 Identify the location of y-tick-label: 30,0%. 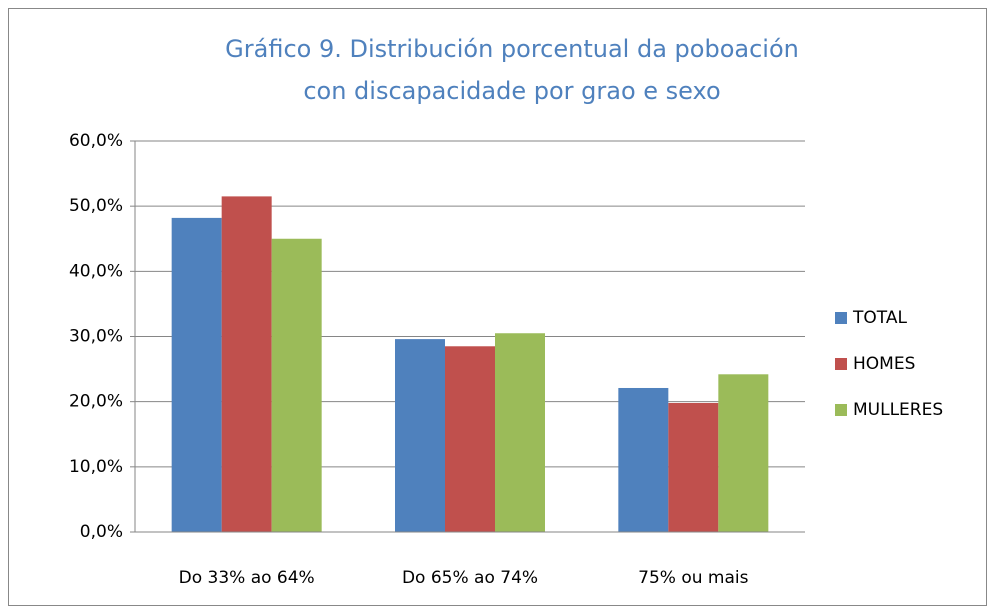
(96, 337).